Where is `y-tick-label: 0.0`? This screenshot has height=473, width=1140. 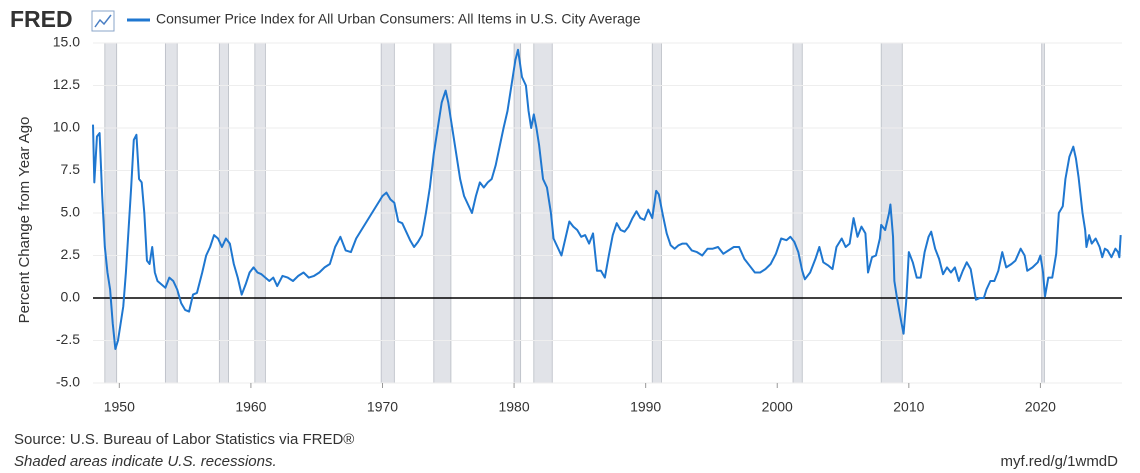 y-tick-label: 0.0 is located at coordinates (71, 297).